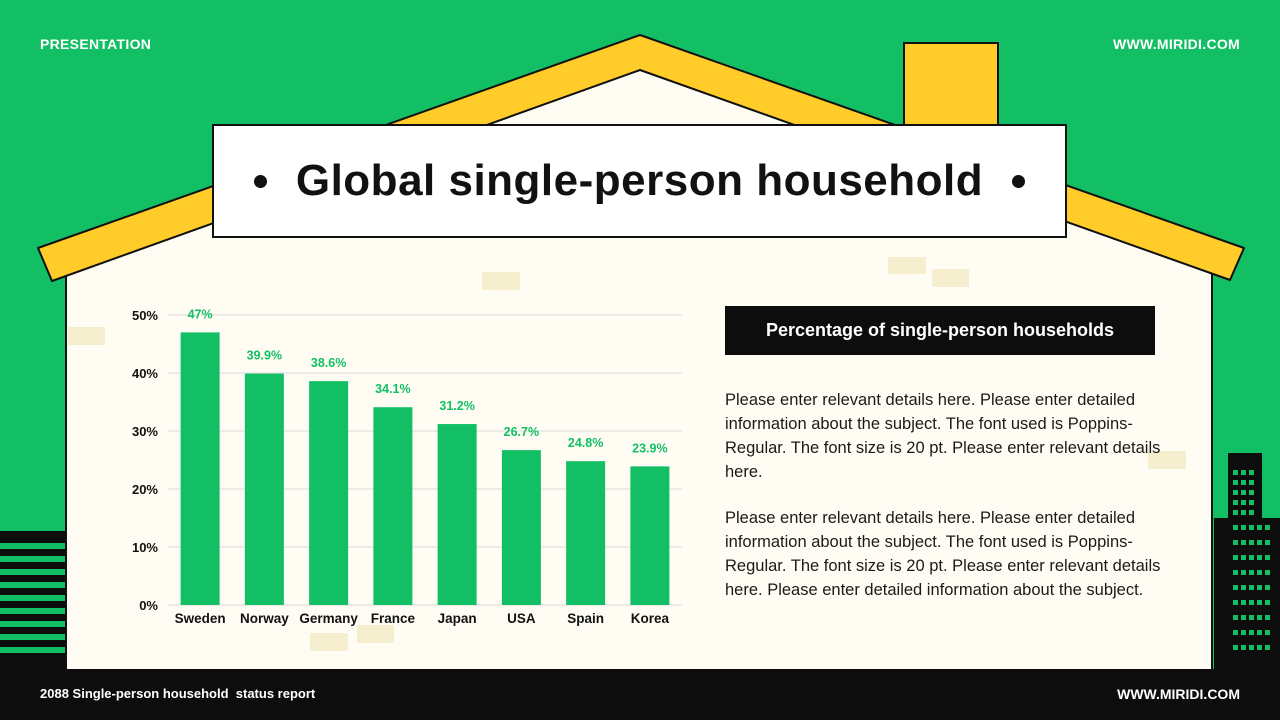  I want to click on page-title: Global single-person household, so click(639, 180).